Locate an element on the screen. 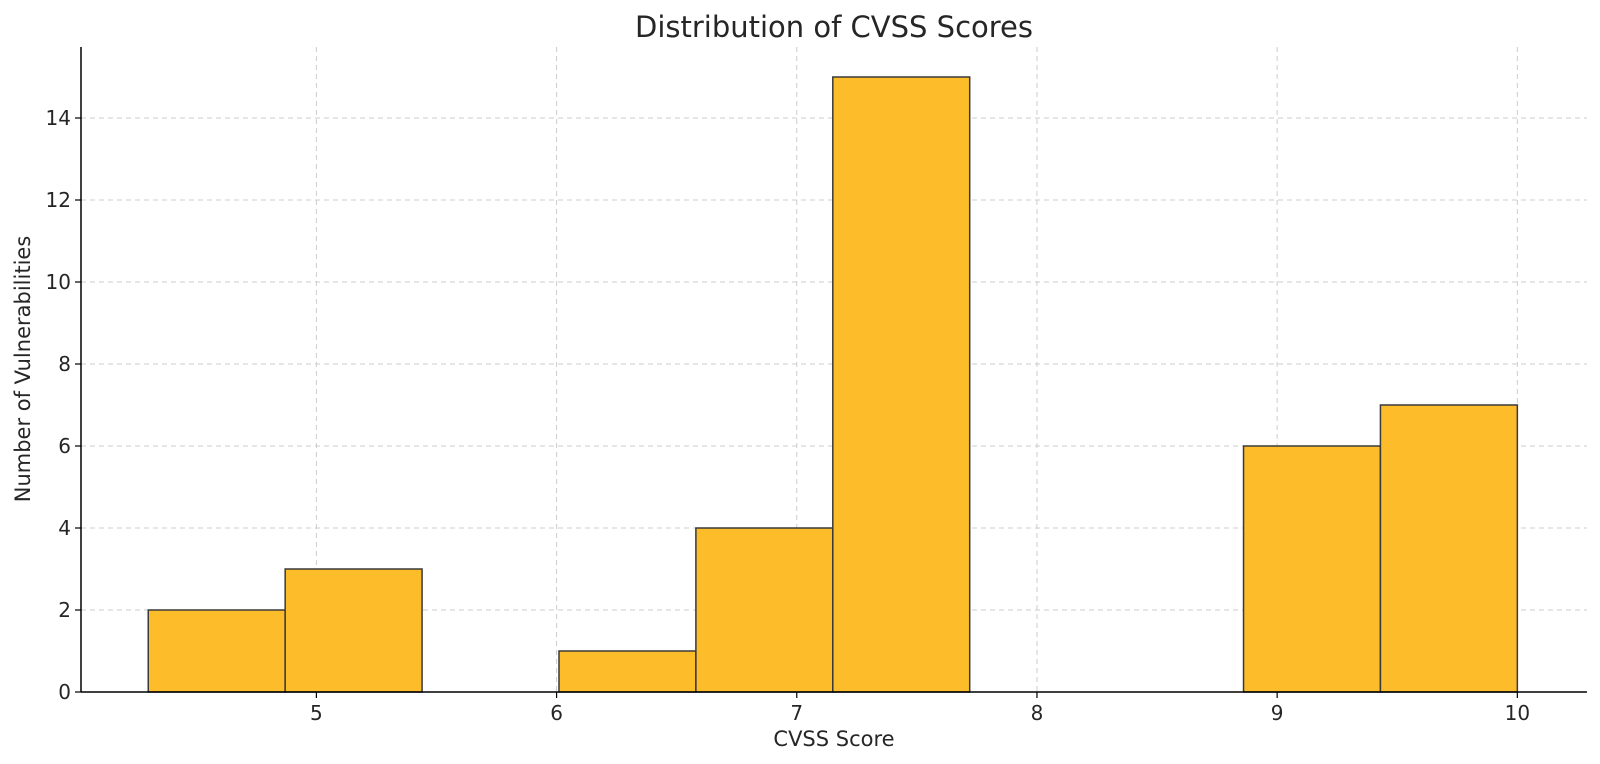 The width and height of the screenshot is (1600, 764). x-tick-label: 9 is located at coordinates (1277, 713).